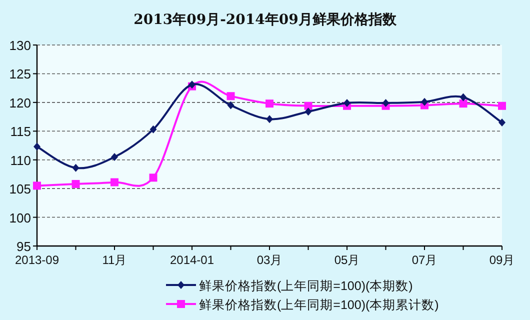 The image size is (530, 320). I want to click on y-tick-label: 130, so click(20, 45).